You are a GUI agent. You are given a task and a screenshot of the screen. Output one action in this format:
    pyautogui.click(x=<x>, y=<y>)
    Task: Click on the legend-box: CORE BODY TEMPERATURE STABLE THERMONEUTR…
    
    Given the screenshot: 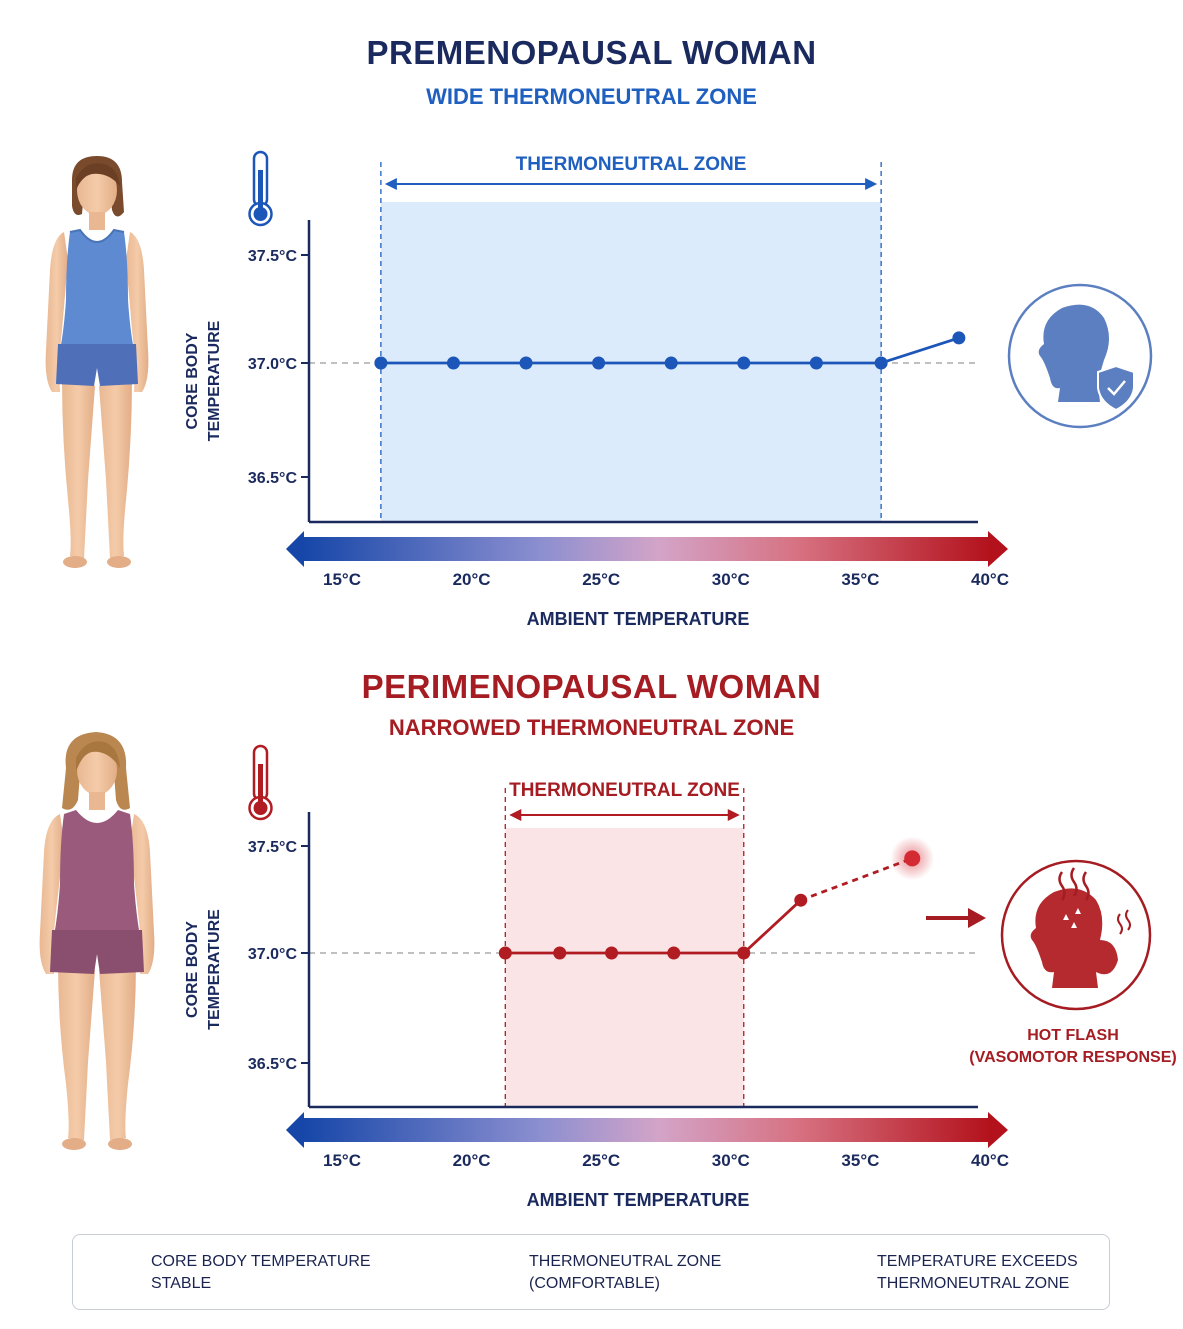 What is the action you would take?
    pyautogui.click(x=591, y=1272)
    